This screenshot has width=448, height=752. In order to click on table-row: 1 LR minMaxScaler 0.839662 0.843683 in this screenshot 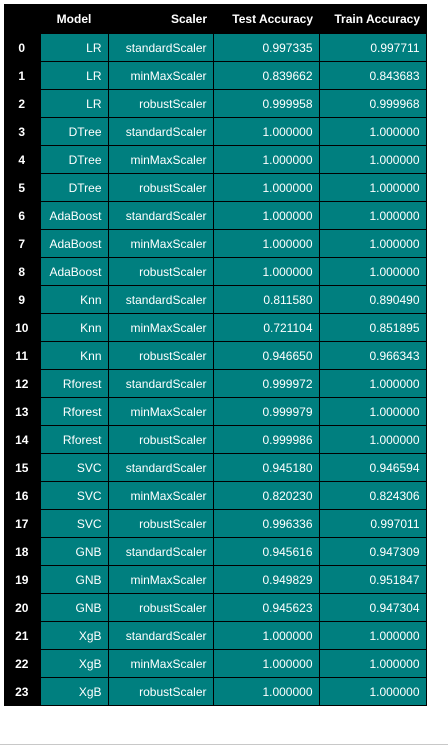, I will do `click(215, 75)`.